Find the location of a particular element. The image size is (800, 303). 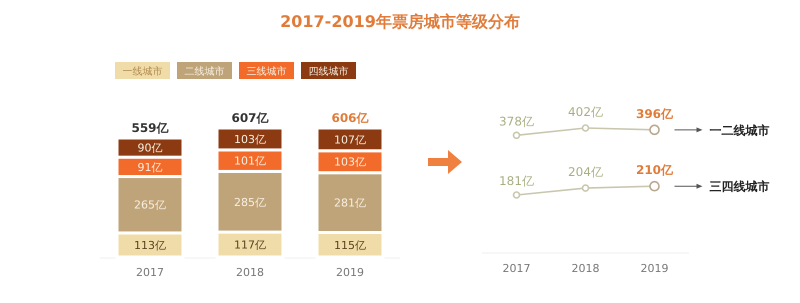

chart-title: 2017-2019年票房城市等级分布 is located at coordinates (400, 21).